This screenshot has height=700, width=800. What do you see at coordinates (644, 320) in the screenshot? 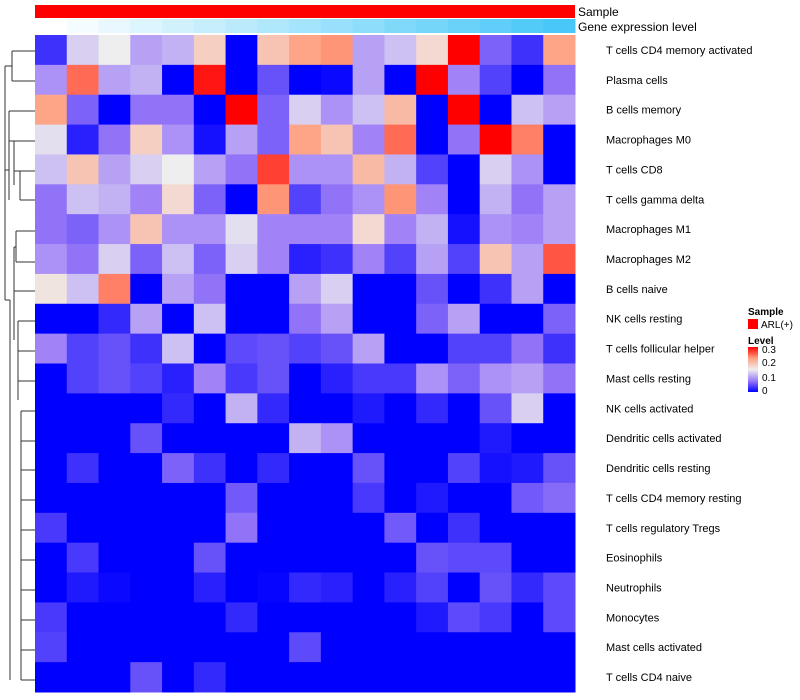
I see `row-label: NK cells resting` at bounding box center [644, 320].